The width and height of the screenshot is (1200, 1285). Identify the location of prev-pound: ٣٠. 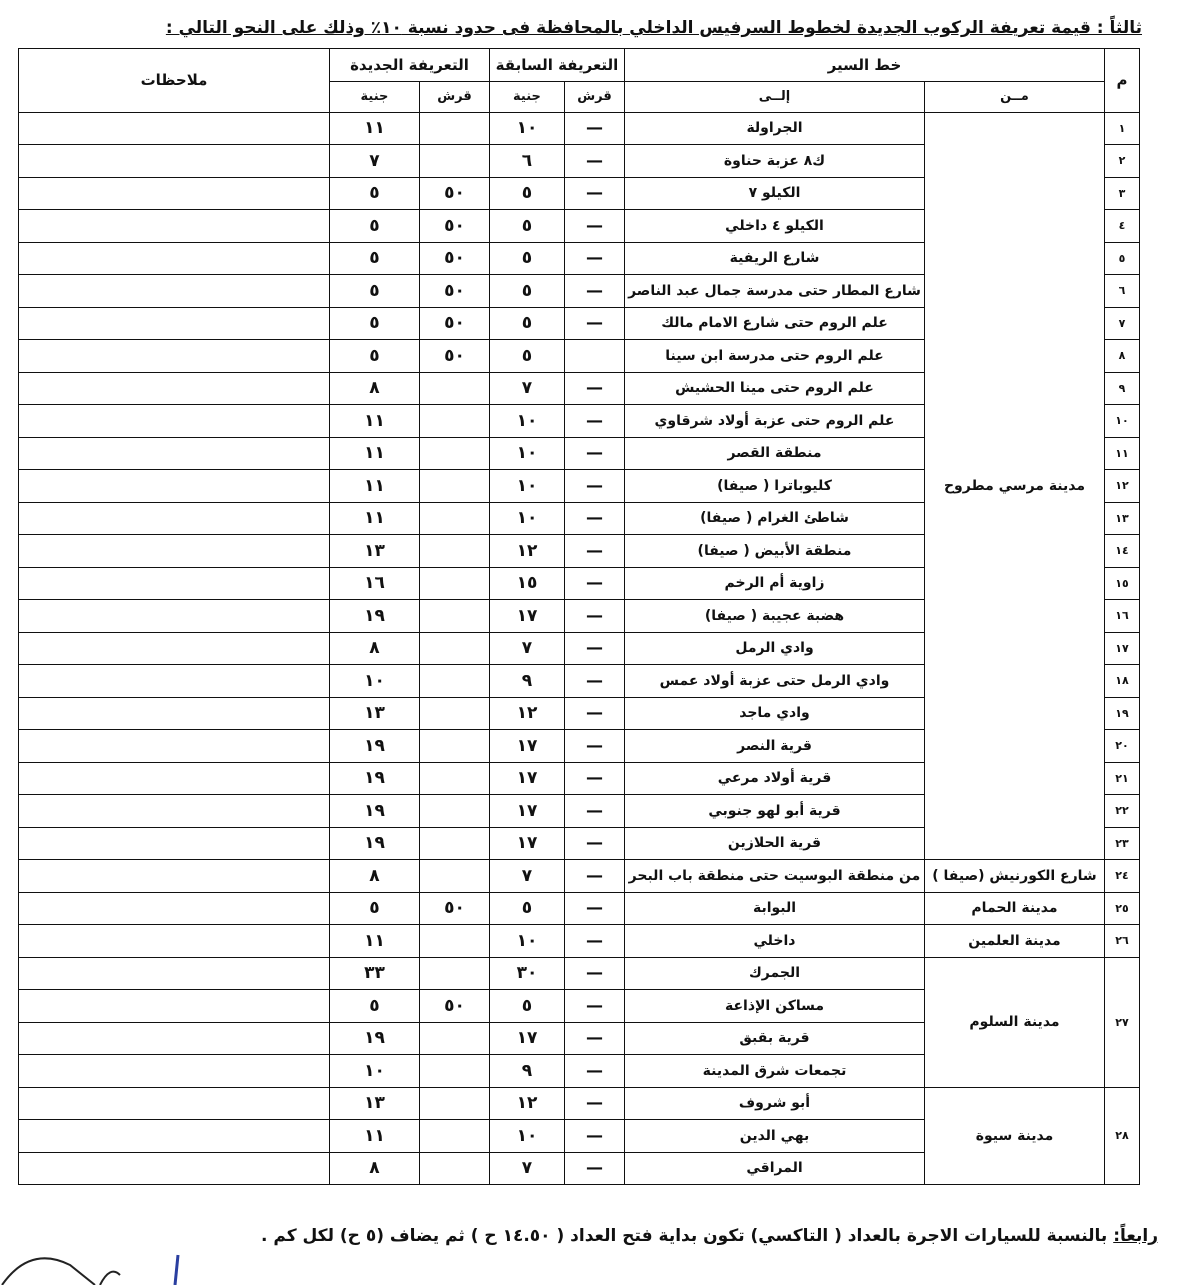
(527, 973).